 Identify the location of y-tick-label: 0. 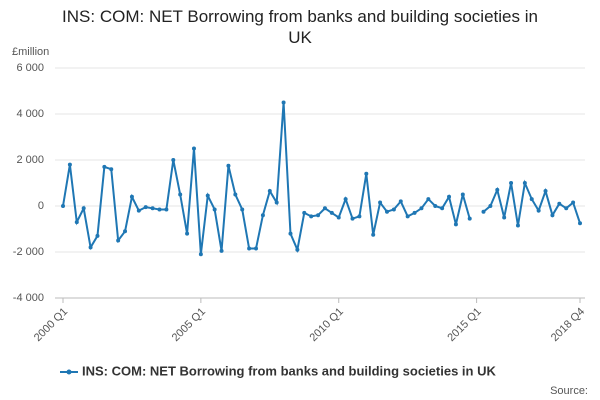
(41, 206).